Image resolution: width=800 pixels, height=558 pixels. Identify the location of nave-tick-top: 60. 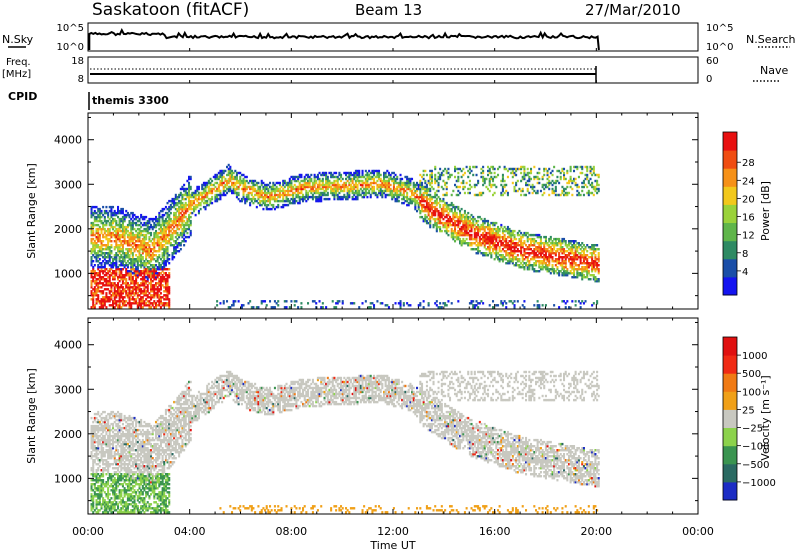
(712, 61).